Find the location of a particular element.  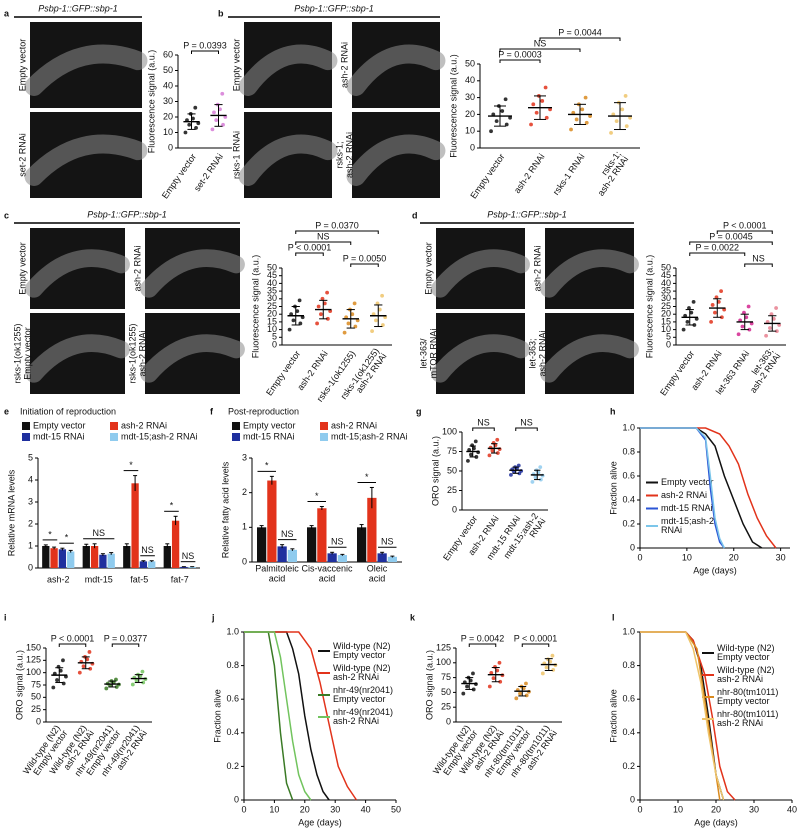

y-tick-label: 50 is located at coordinates (168, 70).